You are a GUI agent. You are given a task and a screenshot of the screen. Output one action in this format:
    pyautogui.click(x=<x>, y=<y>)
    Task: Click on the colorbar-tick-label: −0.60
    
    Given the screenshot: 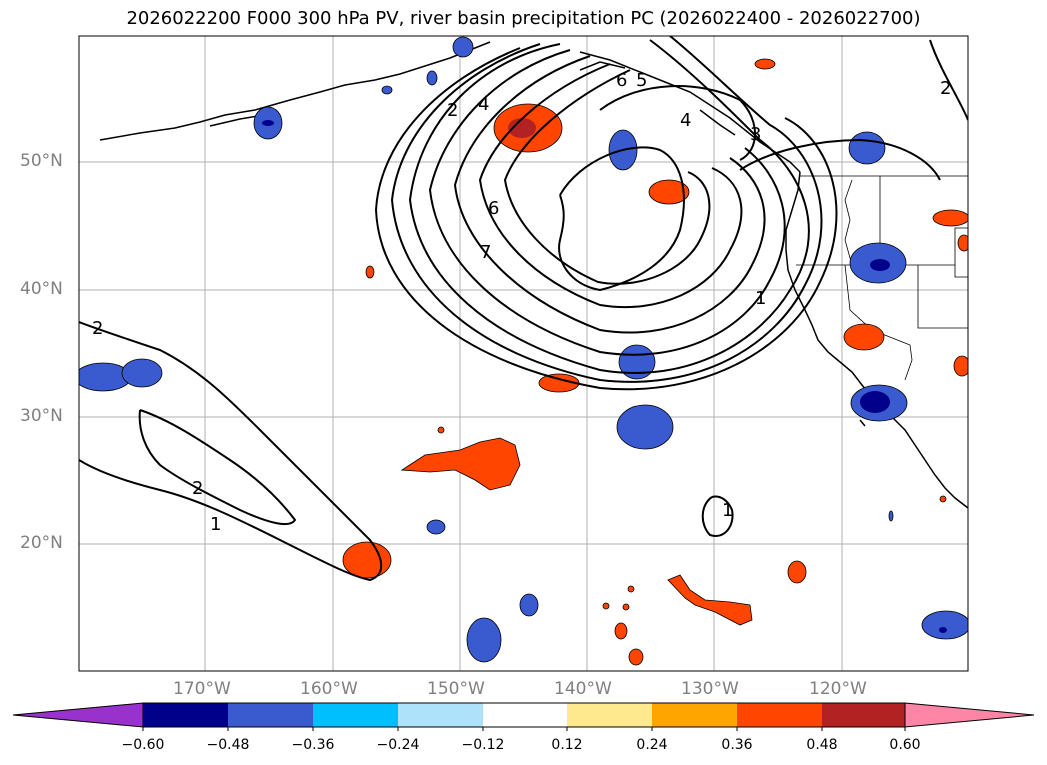 What is the action you would take?
    pyautogui.click(x=143, y=745)
    